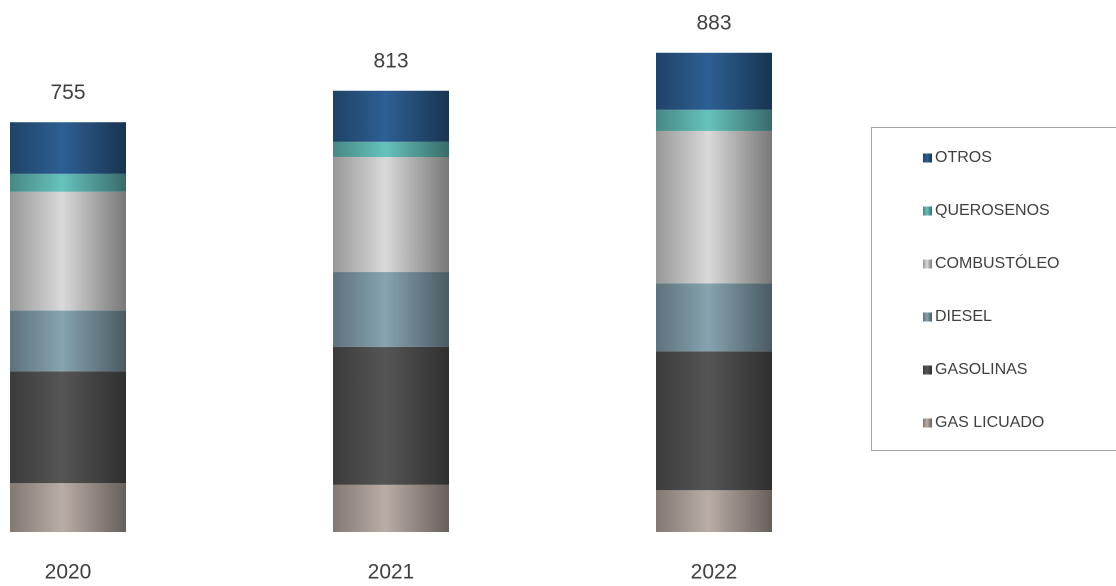  Describe the element at coordinates (391, 572) in the screenshot. I see `x-tick-label: 2021` at that location.